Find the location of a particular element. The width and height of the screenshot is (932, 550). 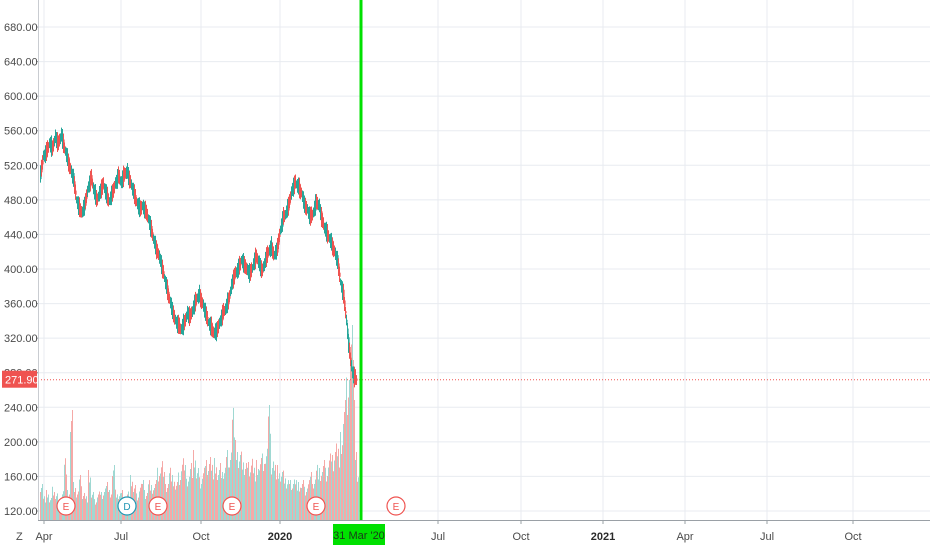

x-axis: Apr Jul Oct 2020 Jul Oct 2021 Apr Jul Oct is located at coordinates (482, 531).